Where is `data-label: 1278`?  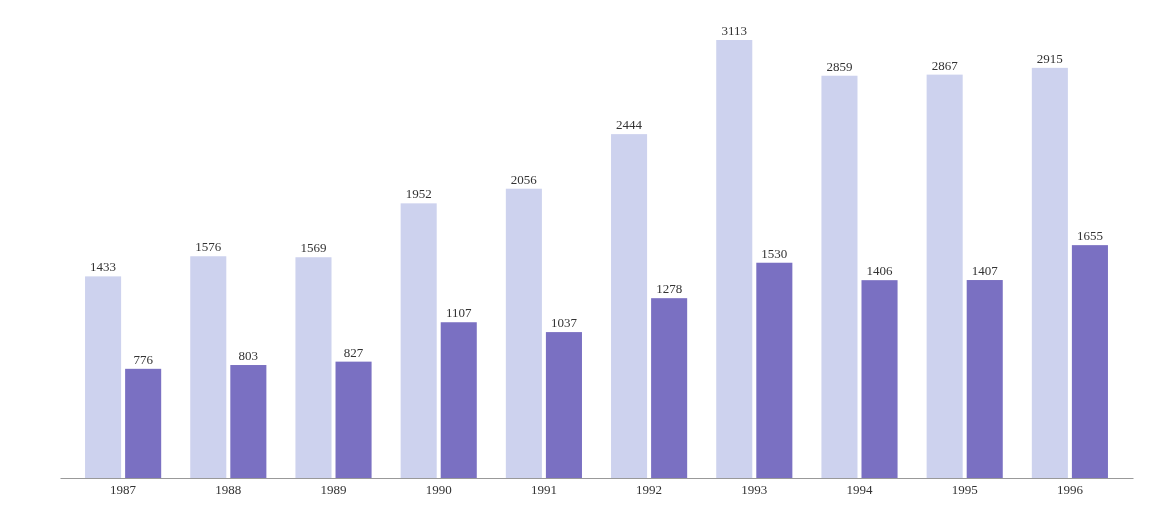 data-label: 1278 is located at coordinates (669, 289).